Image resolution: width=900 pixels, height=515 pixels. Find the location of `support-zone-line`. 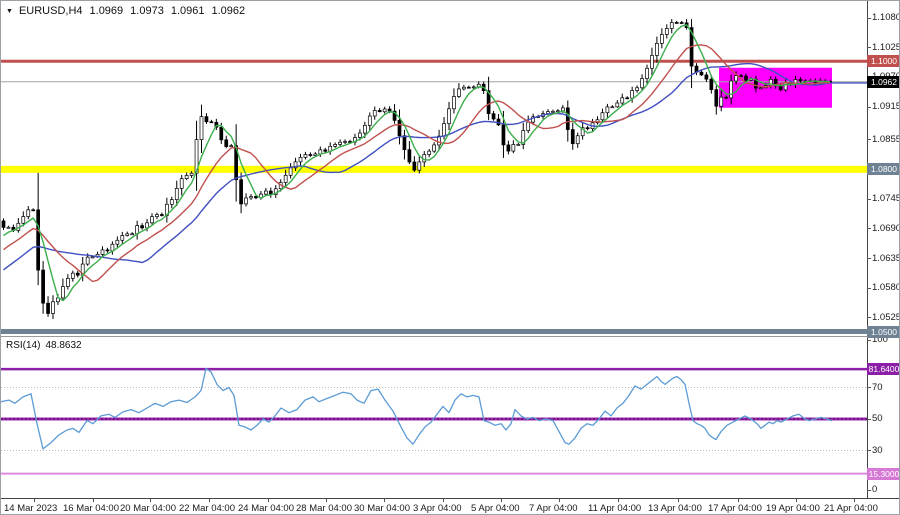

support-zone-line is located at coordinates (434, 169).